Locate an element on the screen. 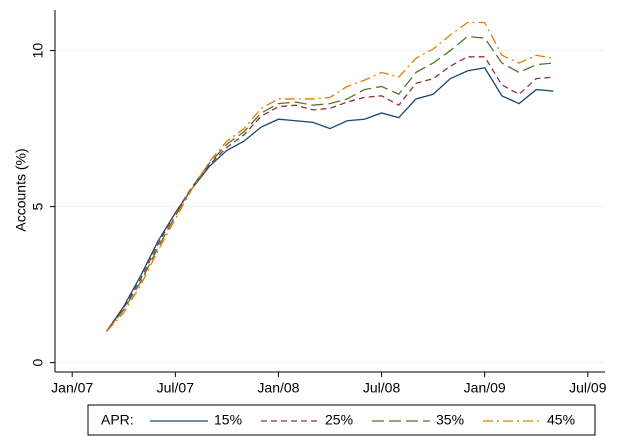 This screenshot has height=436, width=624. legend-label: 45% is located at coordinates (561, 420).